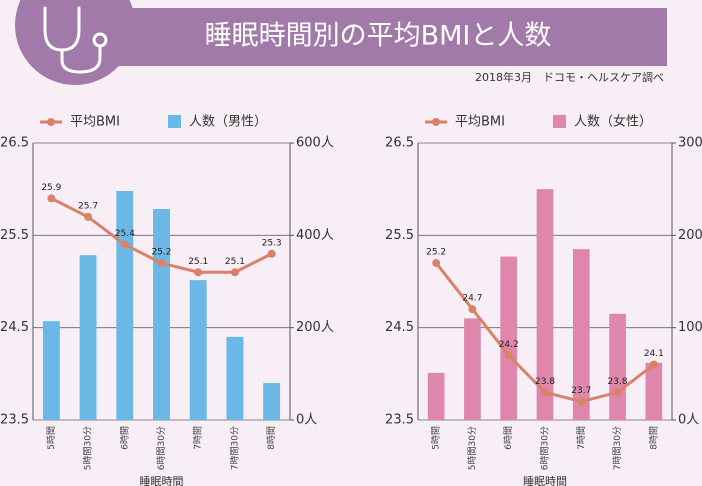  Describe the element at coordinates (378, 36) in the screenshot. I see `title: 睡眠時間別の平均BMIと人数` at that location.